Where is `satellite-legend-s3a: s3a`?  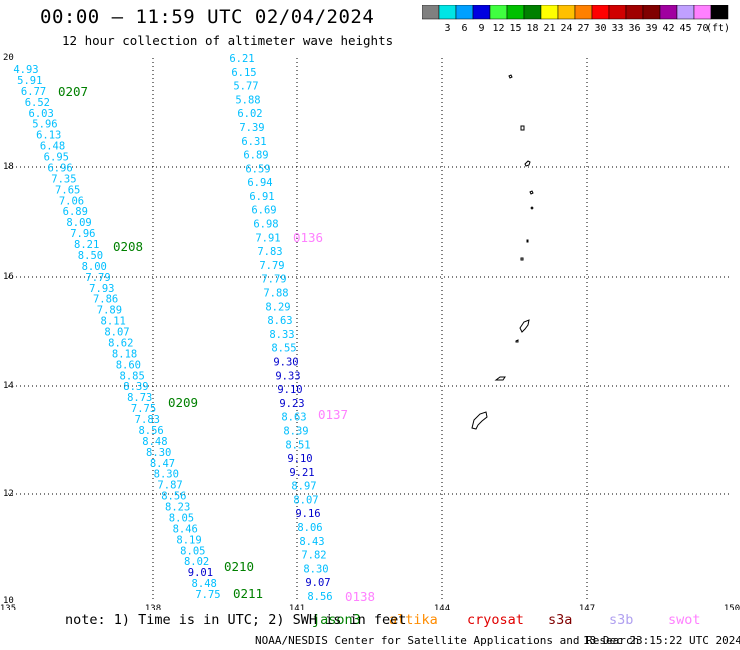 satellite-legend-s3a: s3a is located at coordinates (560, 620).